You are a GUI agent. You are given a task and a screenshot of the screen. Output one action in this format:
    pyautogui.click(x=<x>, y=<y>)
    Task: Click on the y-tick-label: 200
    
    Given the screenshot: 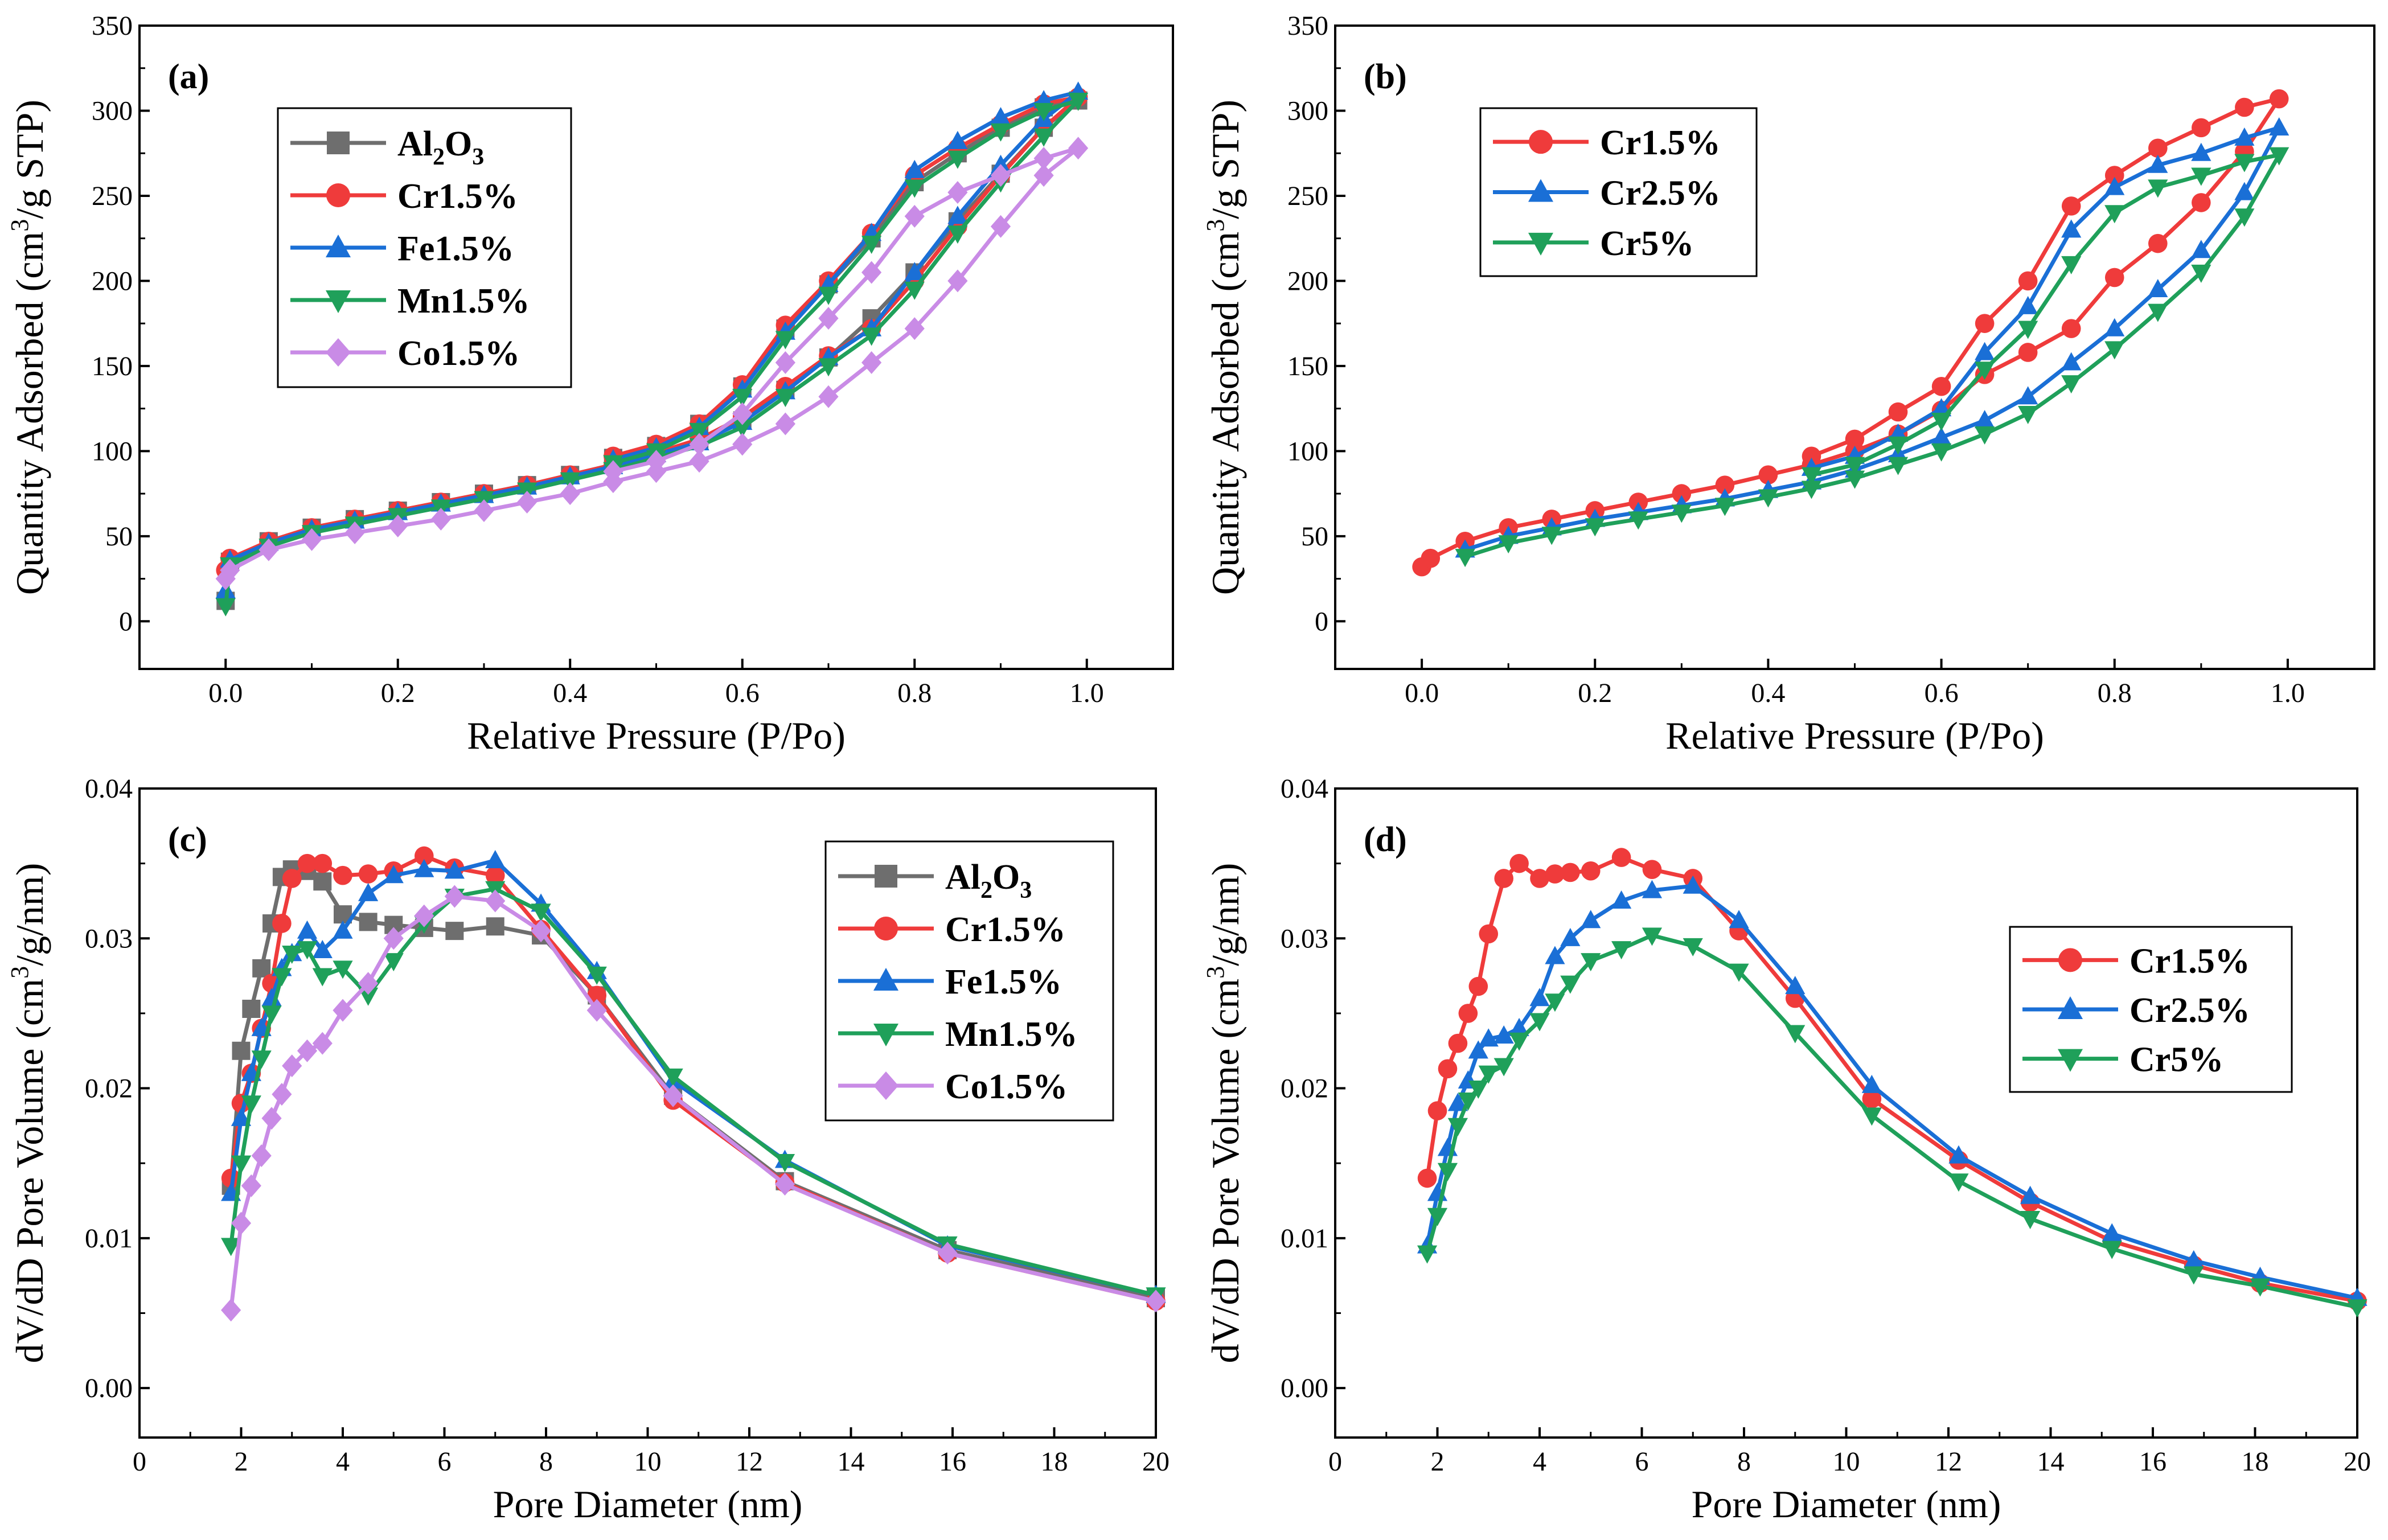 What is the action you would take?
    pyautogui.click(x=113, y=281)
    